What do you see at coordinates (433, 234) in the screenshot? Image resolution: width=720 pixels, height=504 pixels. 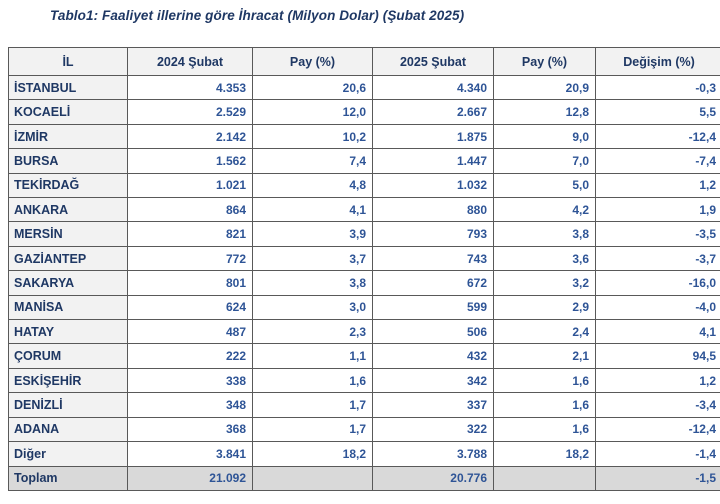 I see `cell-2025-value: 793` at bounding box center [433, 234].